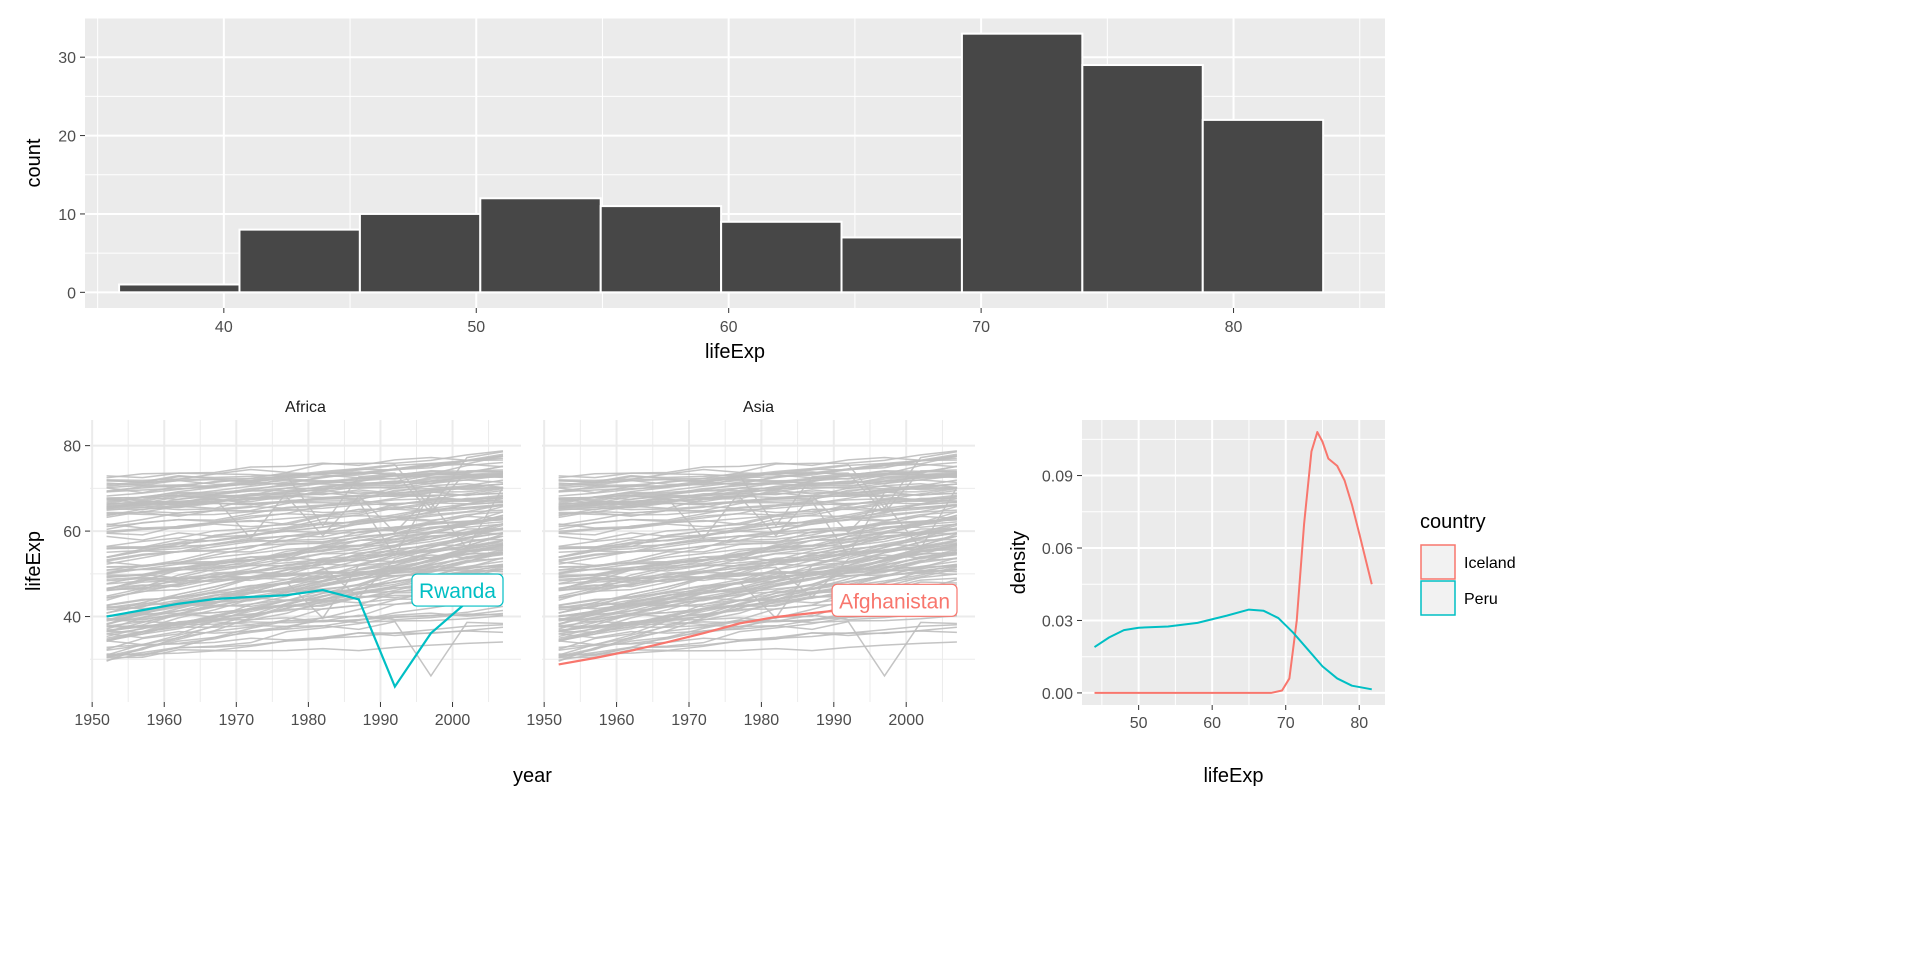  What do you see at coordinates (758, 407) in the screenshot?
I see `facet-strip-label: Asia` at bounding box center [758, 407].